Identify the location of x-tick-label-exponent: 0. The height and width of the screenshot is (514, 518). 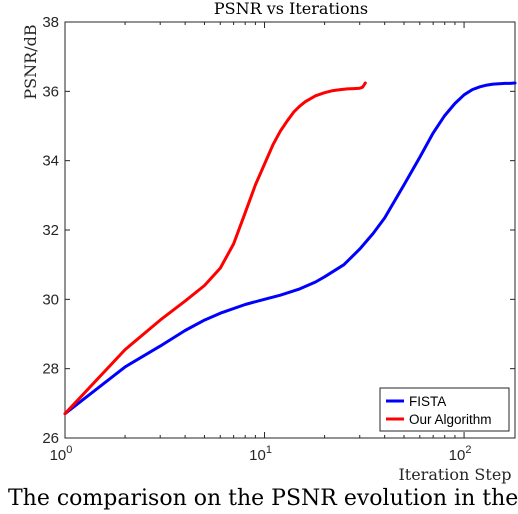
(69, 450).